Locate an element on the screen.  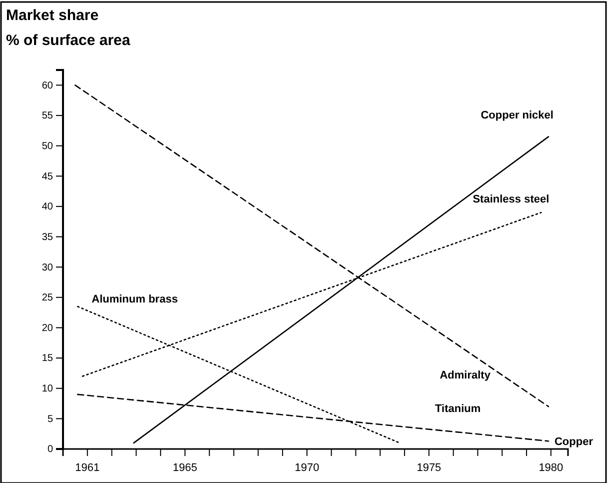
x-tick-label: 1980 is located at coordinates (551, 468).